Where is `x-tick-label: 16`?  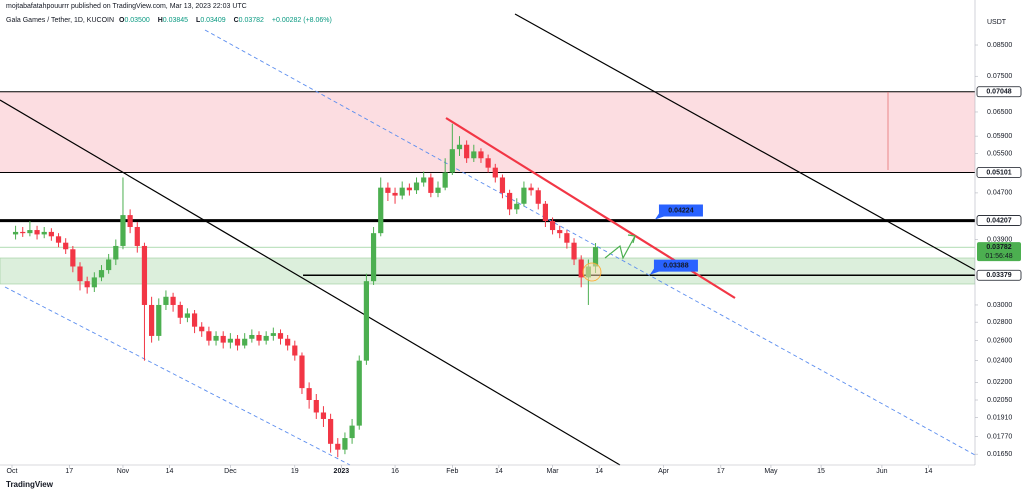 x-tick-label: 16 is located at coordinates (395, 471).